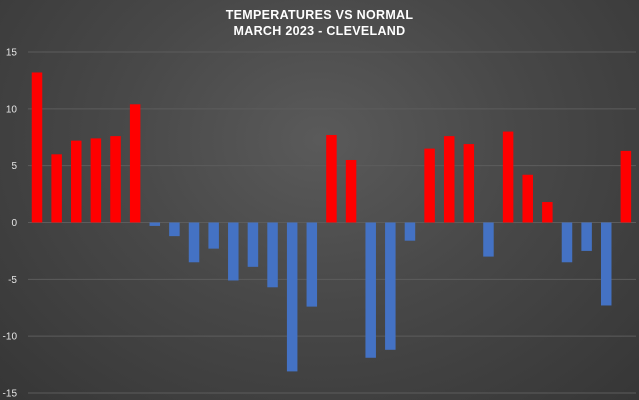  What do you see at coordinates (14, 223) in the screenshot?
I see `y-tick-label: 0` at bounding box center [14, 223].